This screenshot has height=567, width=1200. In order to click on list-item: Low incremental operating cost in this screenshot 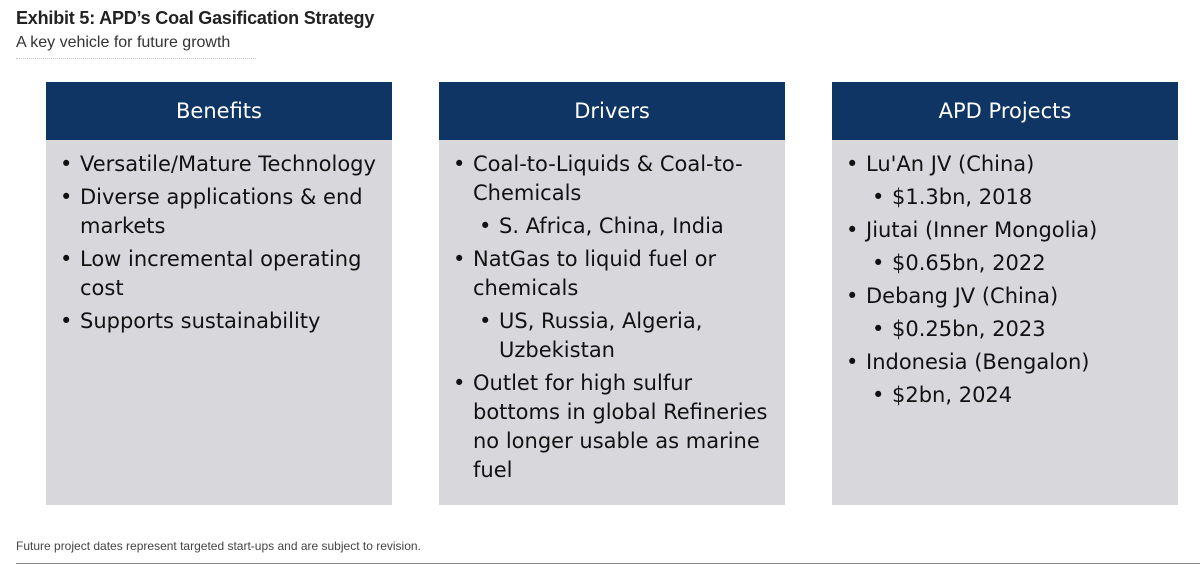, I will do `click(219, 274)`.